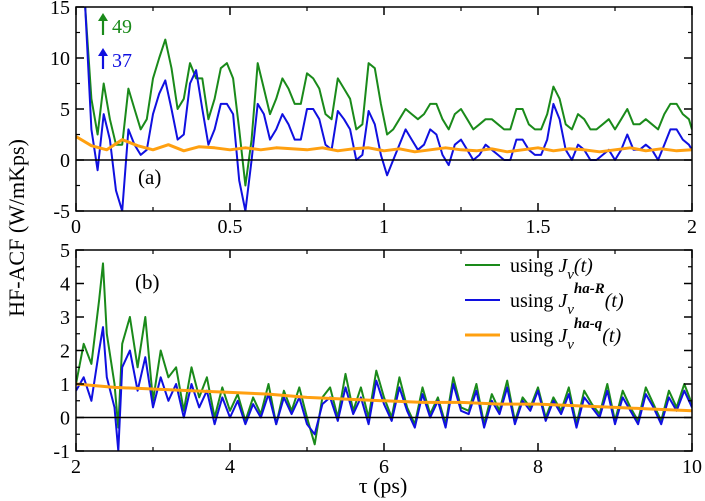 This screenshot has width=705, height=501. Describe the element at coordinates (103, 52) in the screenshot. I see `arrow-37-head` at that location.